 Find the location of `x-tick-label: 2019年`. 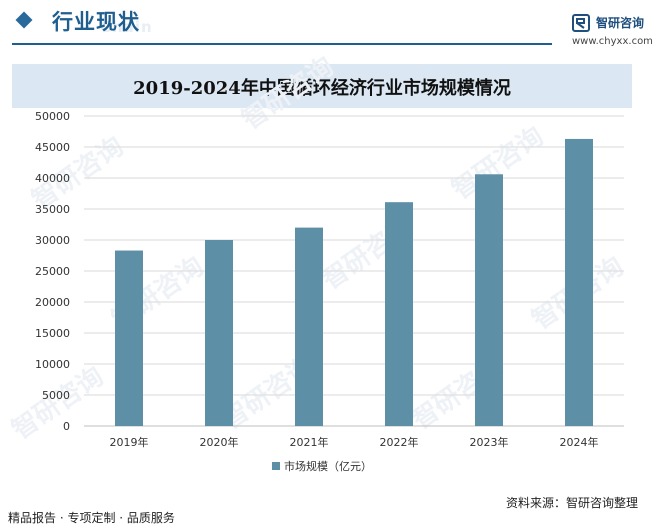

x-tick-label: 2019年 is located at coordinates (129, 442).